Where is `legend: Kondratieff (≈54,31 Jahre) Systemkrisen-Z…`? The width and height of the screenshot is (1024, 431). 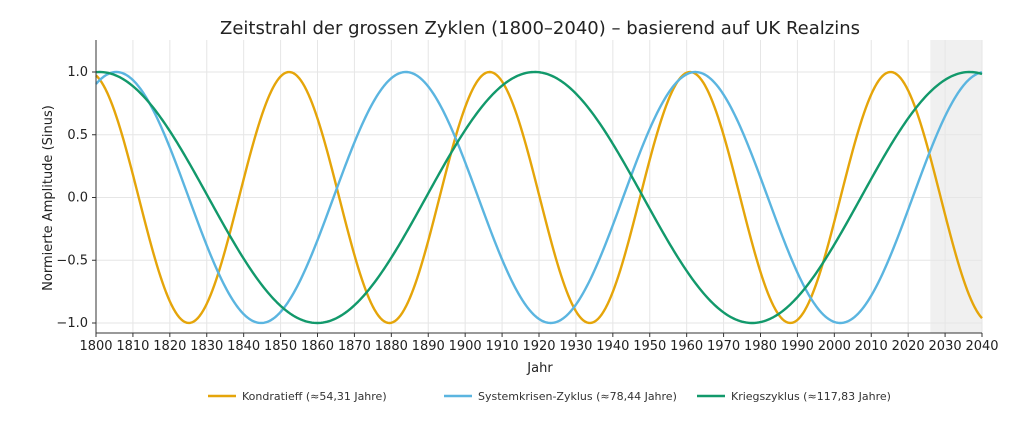
legend: Kondratieff (≈54,31 Jahre) Systemkrisen-Z… is located at coordinates (549, 396).